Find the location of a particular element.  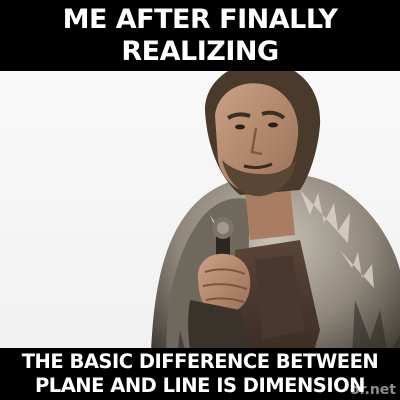

top-caption-line-1: ME AFTER FINALLY is located at coordinates (200, 19).